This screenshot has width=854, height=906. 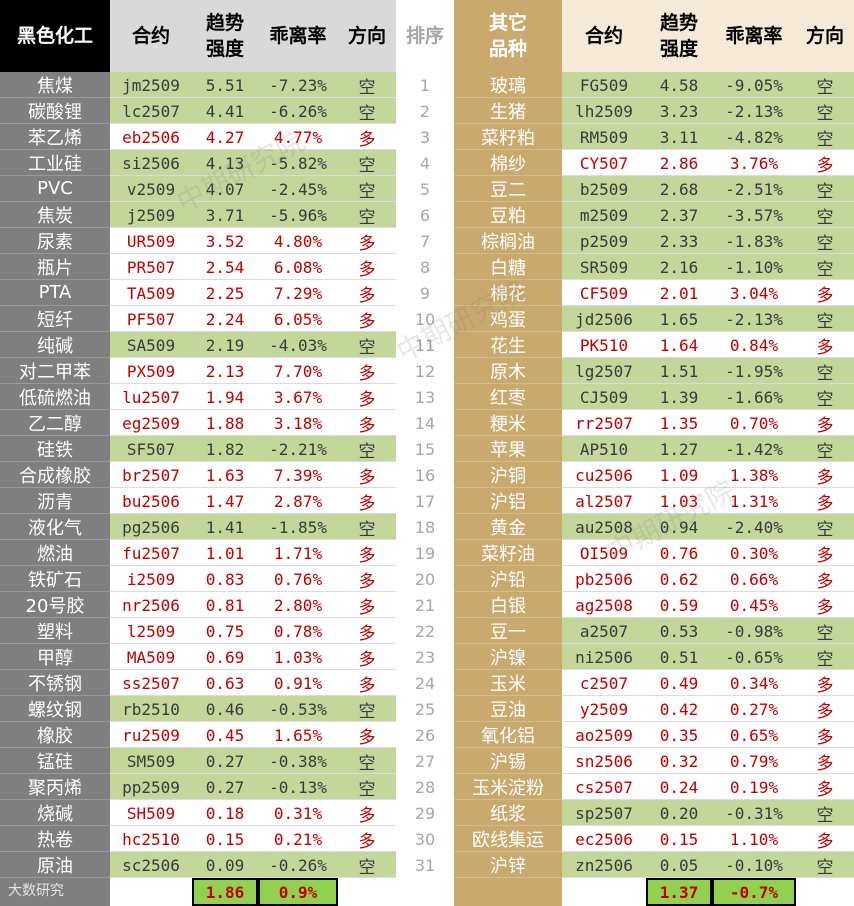 I want to click on right-contract-cell: cu2506, so click(x=604, y=475).